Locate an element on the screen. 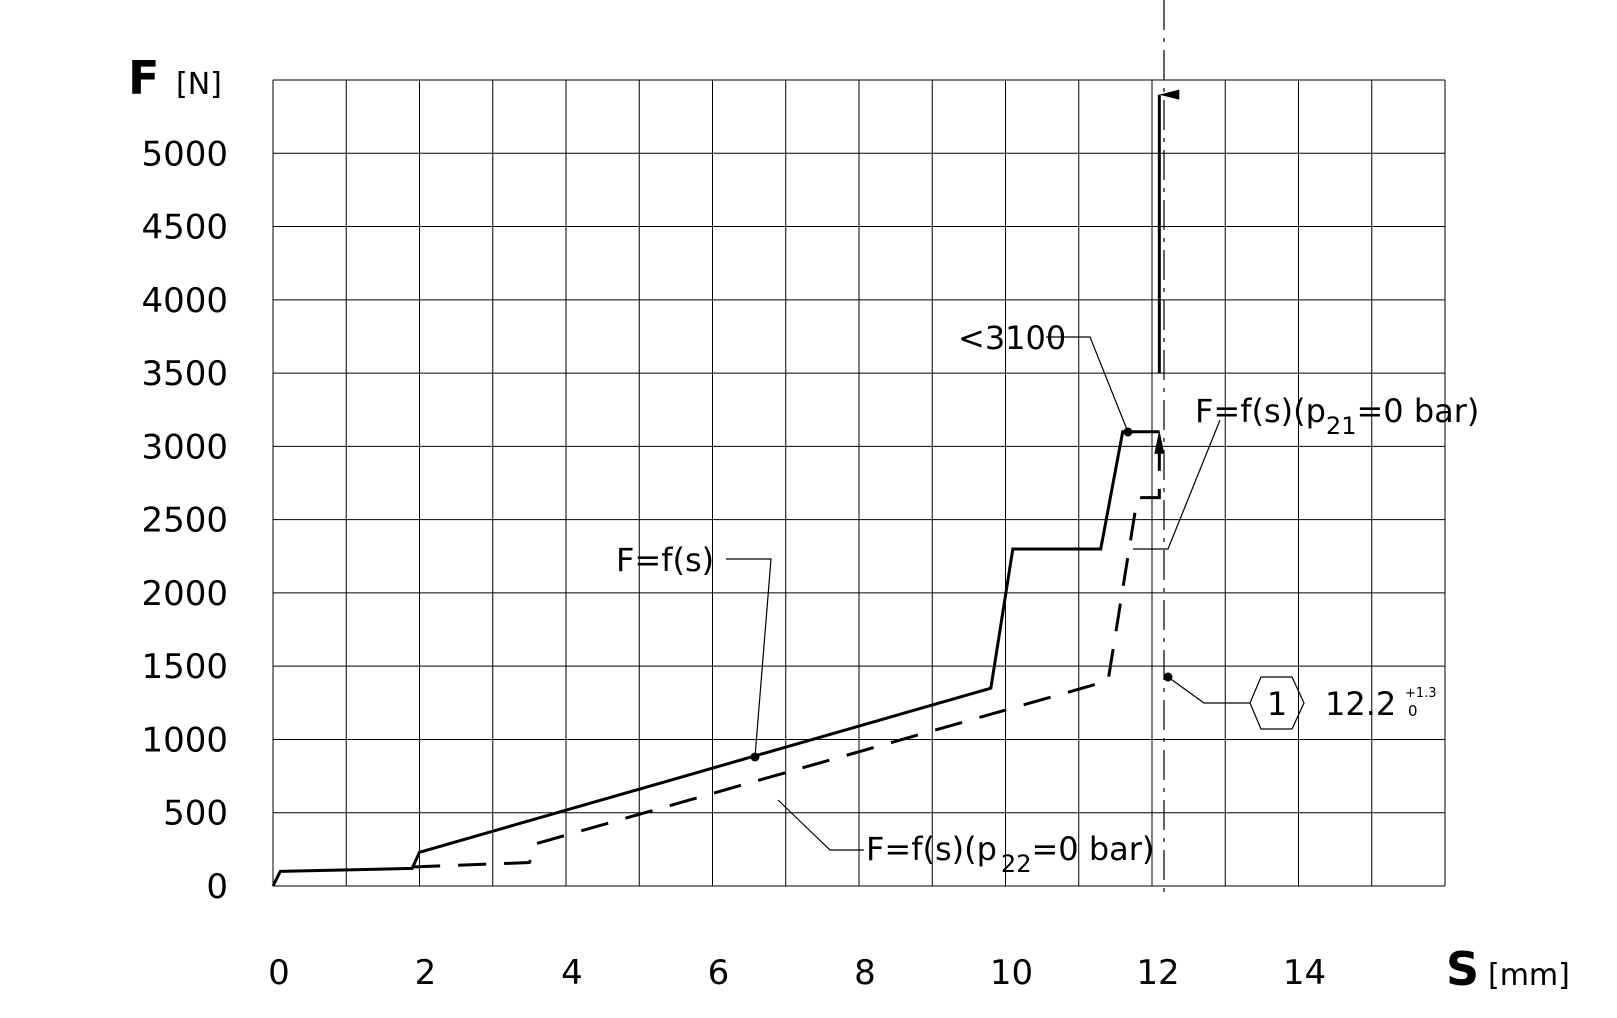 Image resolution: width=1617 pixels, height=1018 pixels. leader-p22 is located at coordinates (820, 825).